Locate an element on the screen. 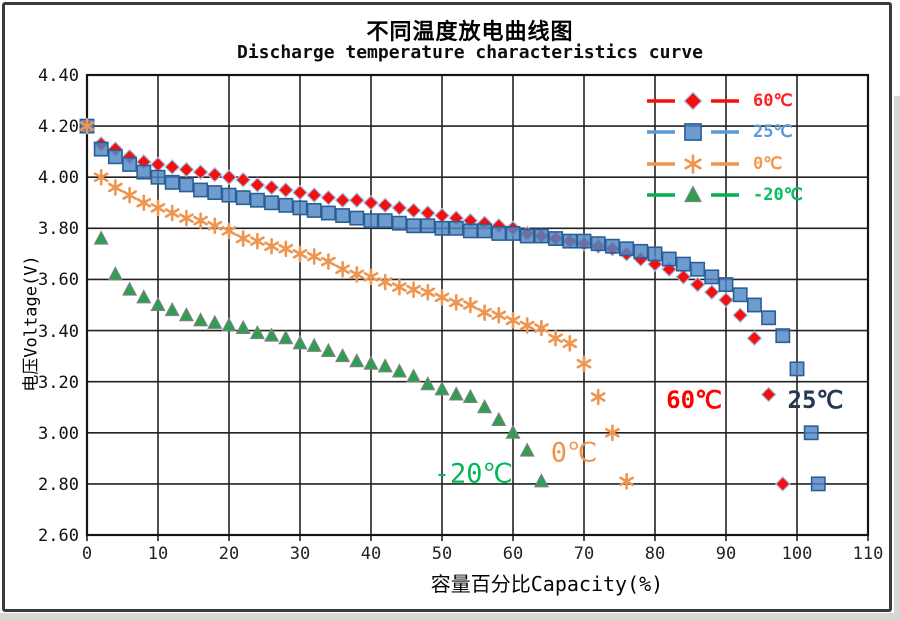 The width and height of the screenshot is (900, 620). curve-label-25C: 25℃ is located at coordinates (815, 399).